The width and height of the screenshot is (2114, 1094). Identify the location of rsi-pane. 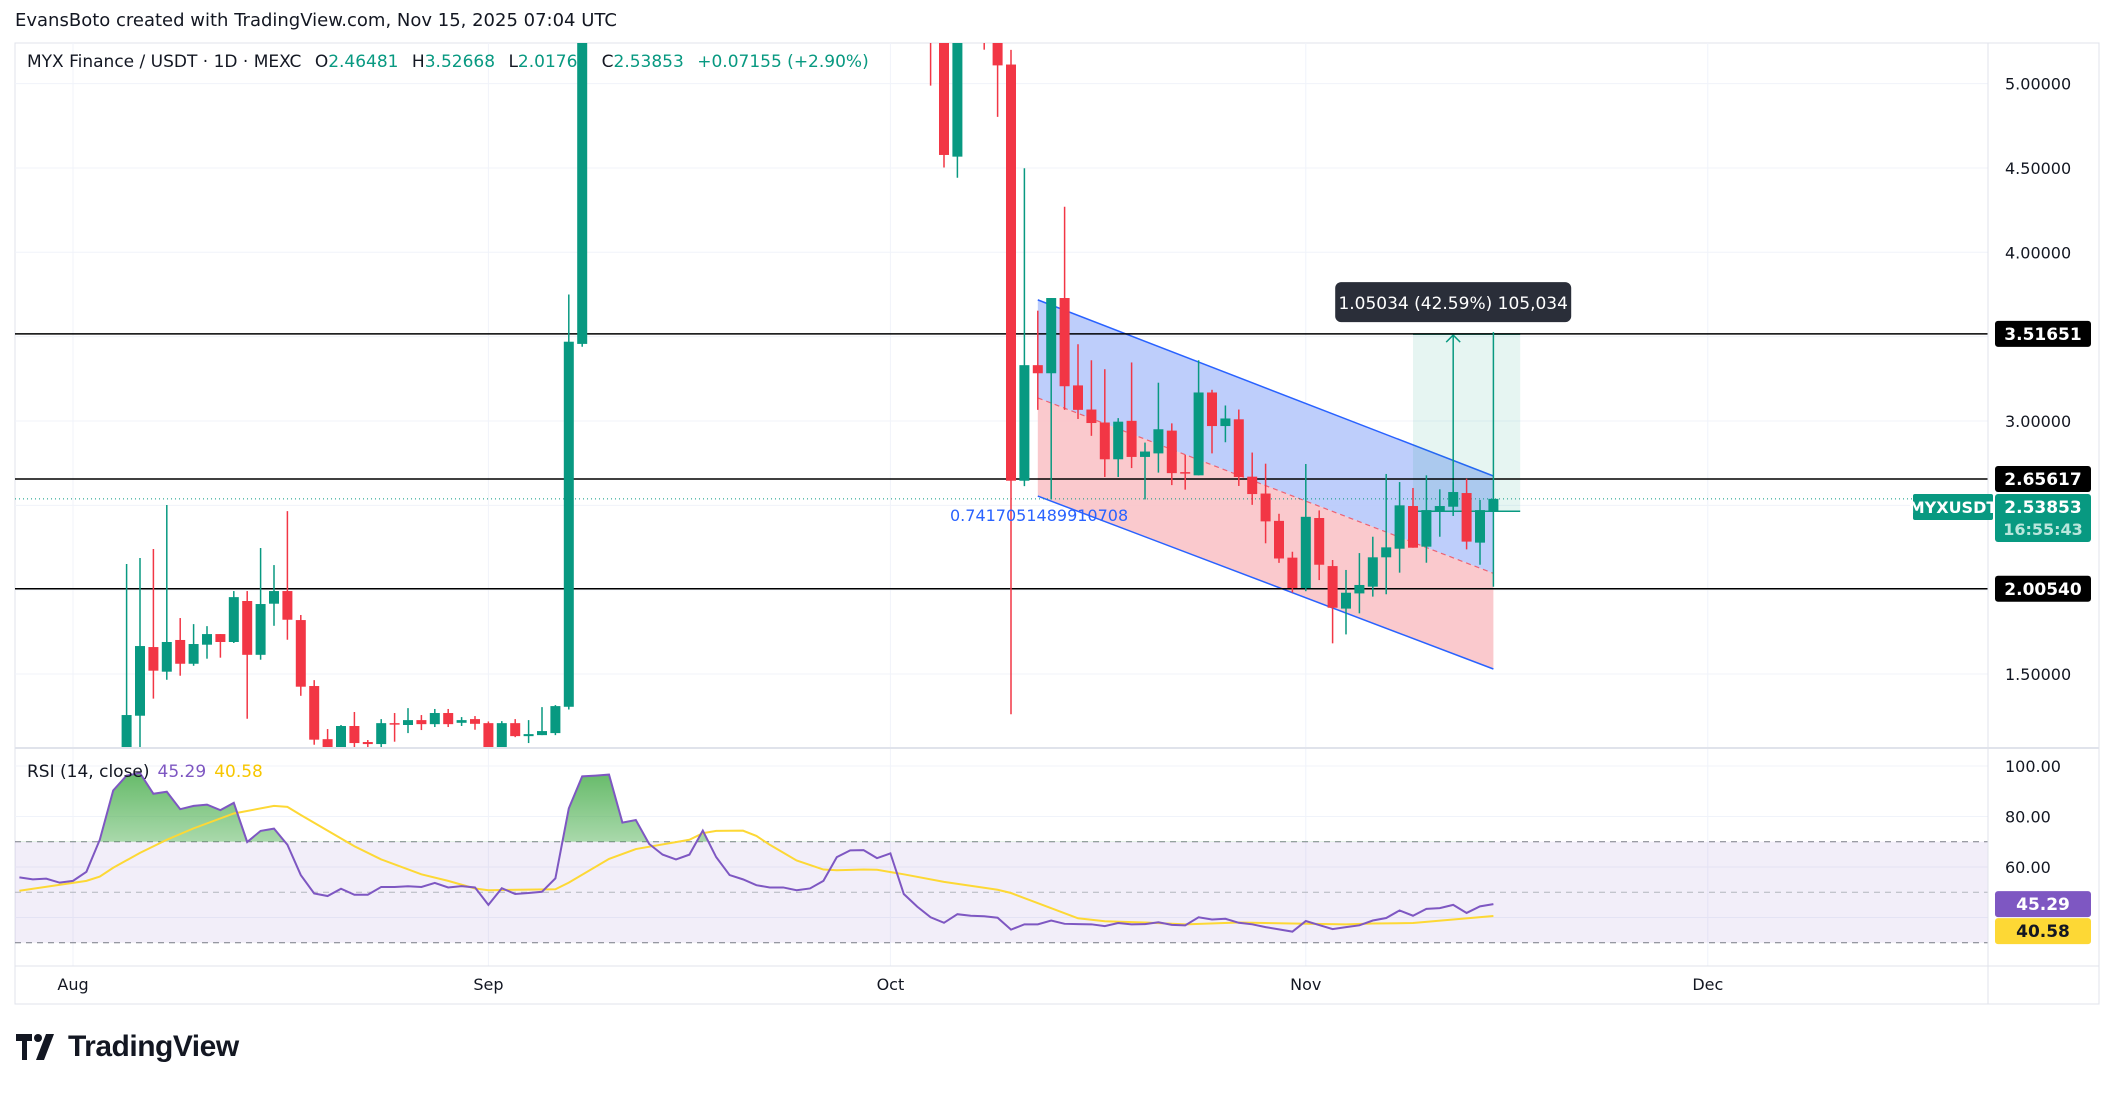
(1001, 857).